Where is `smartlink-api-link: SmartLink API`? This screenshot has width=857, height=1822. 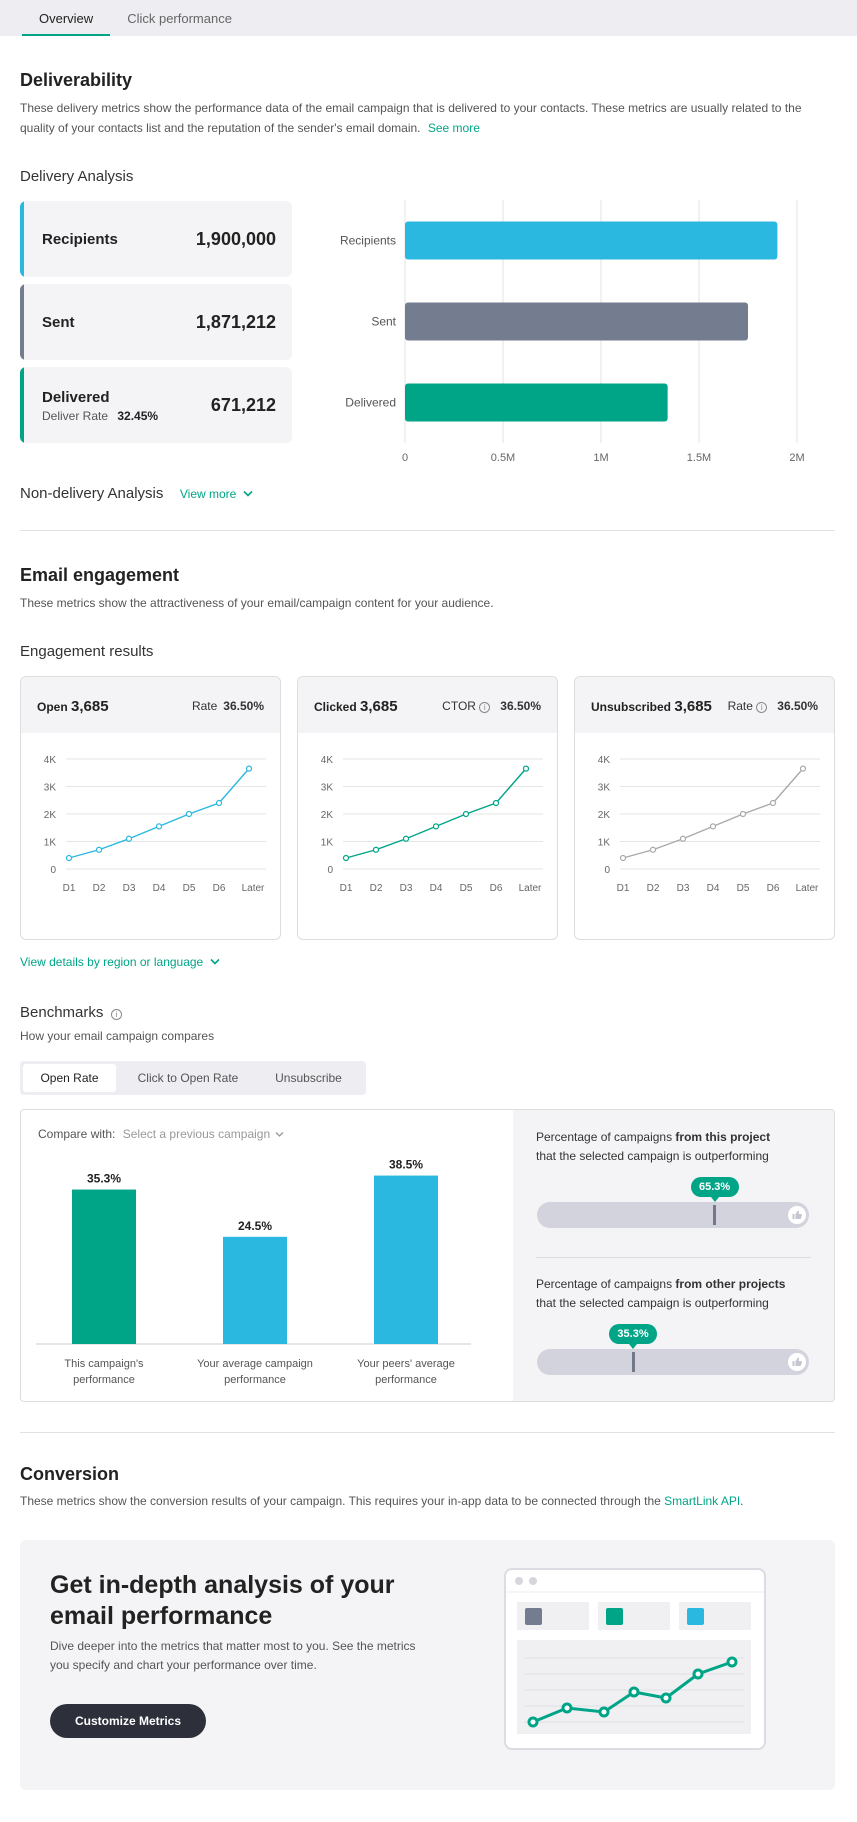
smartlink-api-link: SmartLink API is located at coordinates (702, 1501).